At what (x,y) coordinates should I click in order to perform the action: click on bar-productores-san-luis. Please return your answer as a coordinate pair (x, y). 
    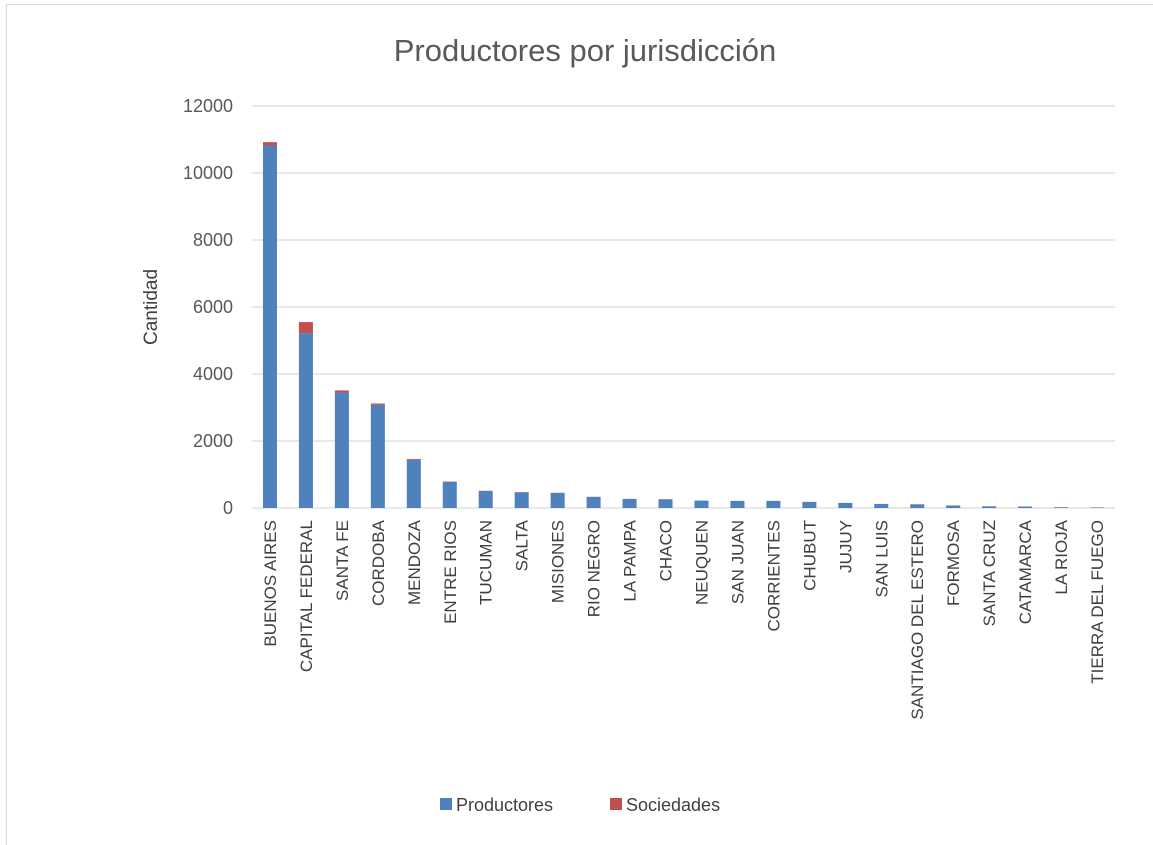
    Looking at the image, I should click on (881, 505).